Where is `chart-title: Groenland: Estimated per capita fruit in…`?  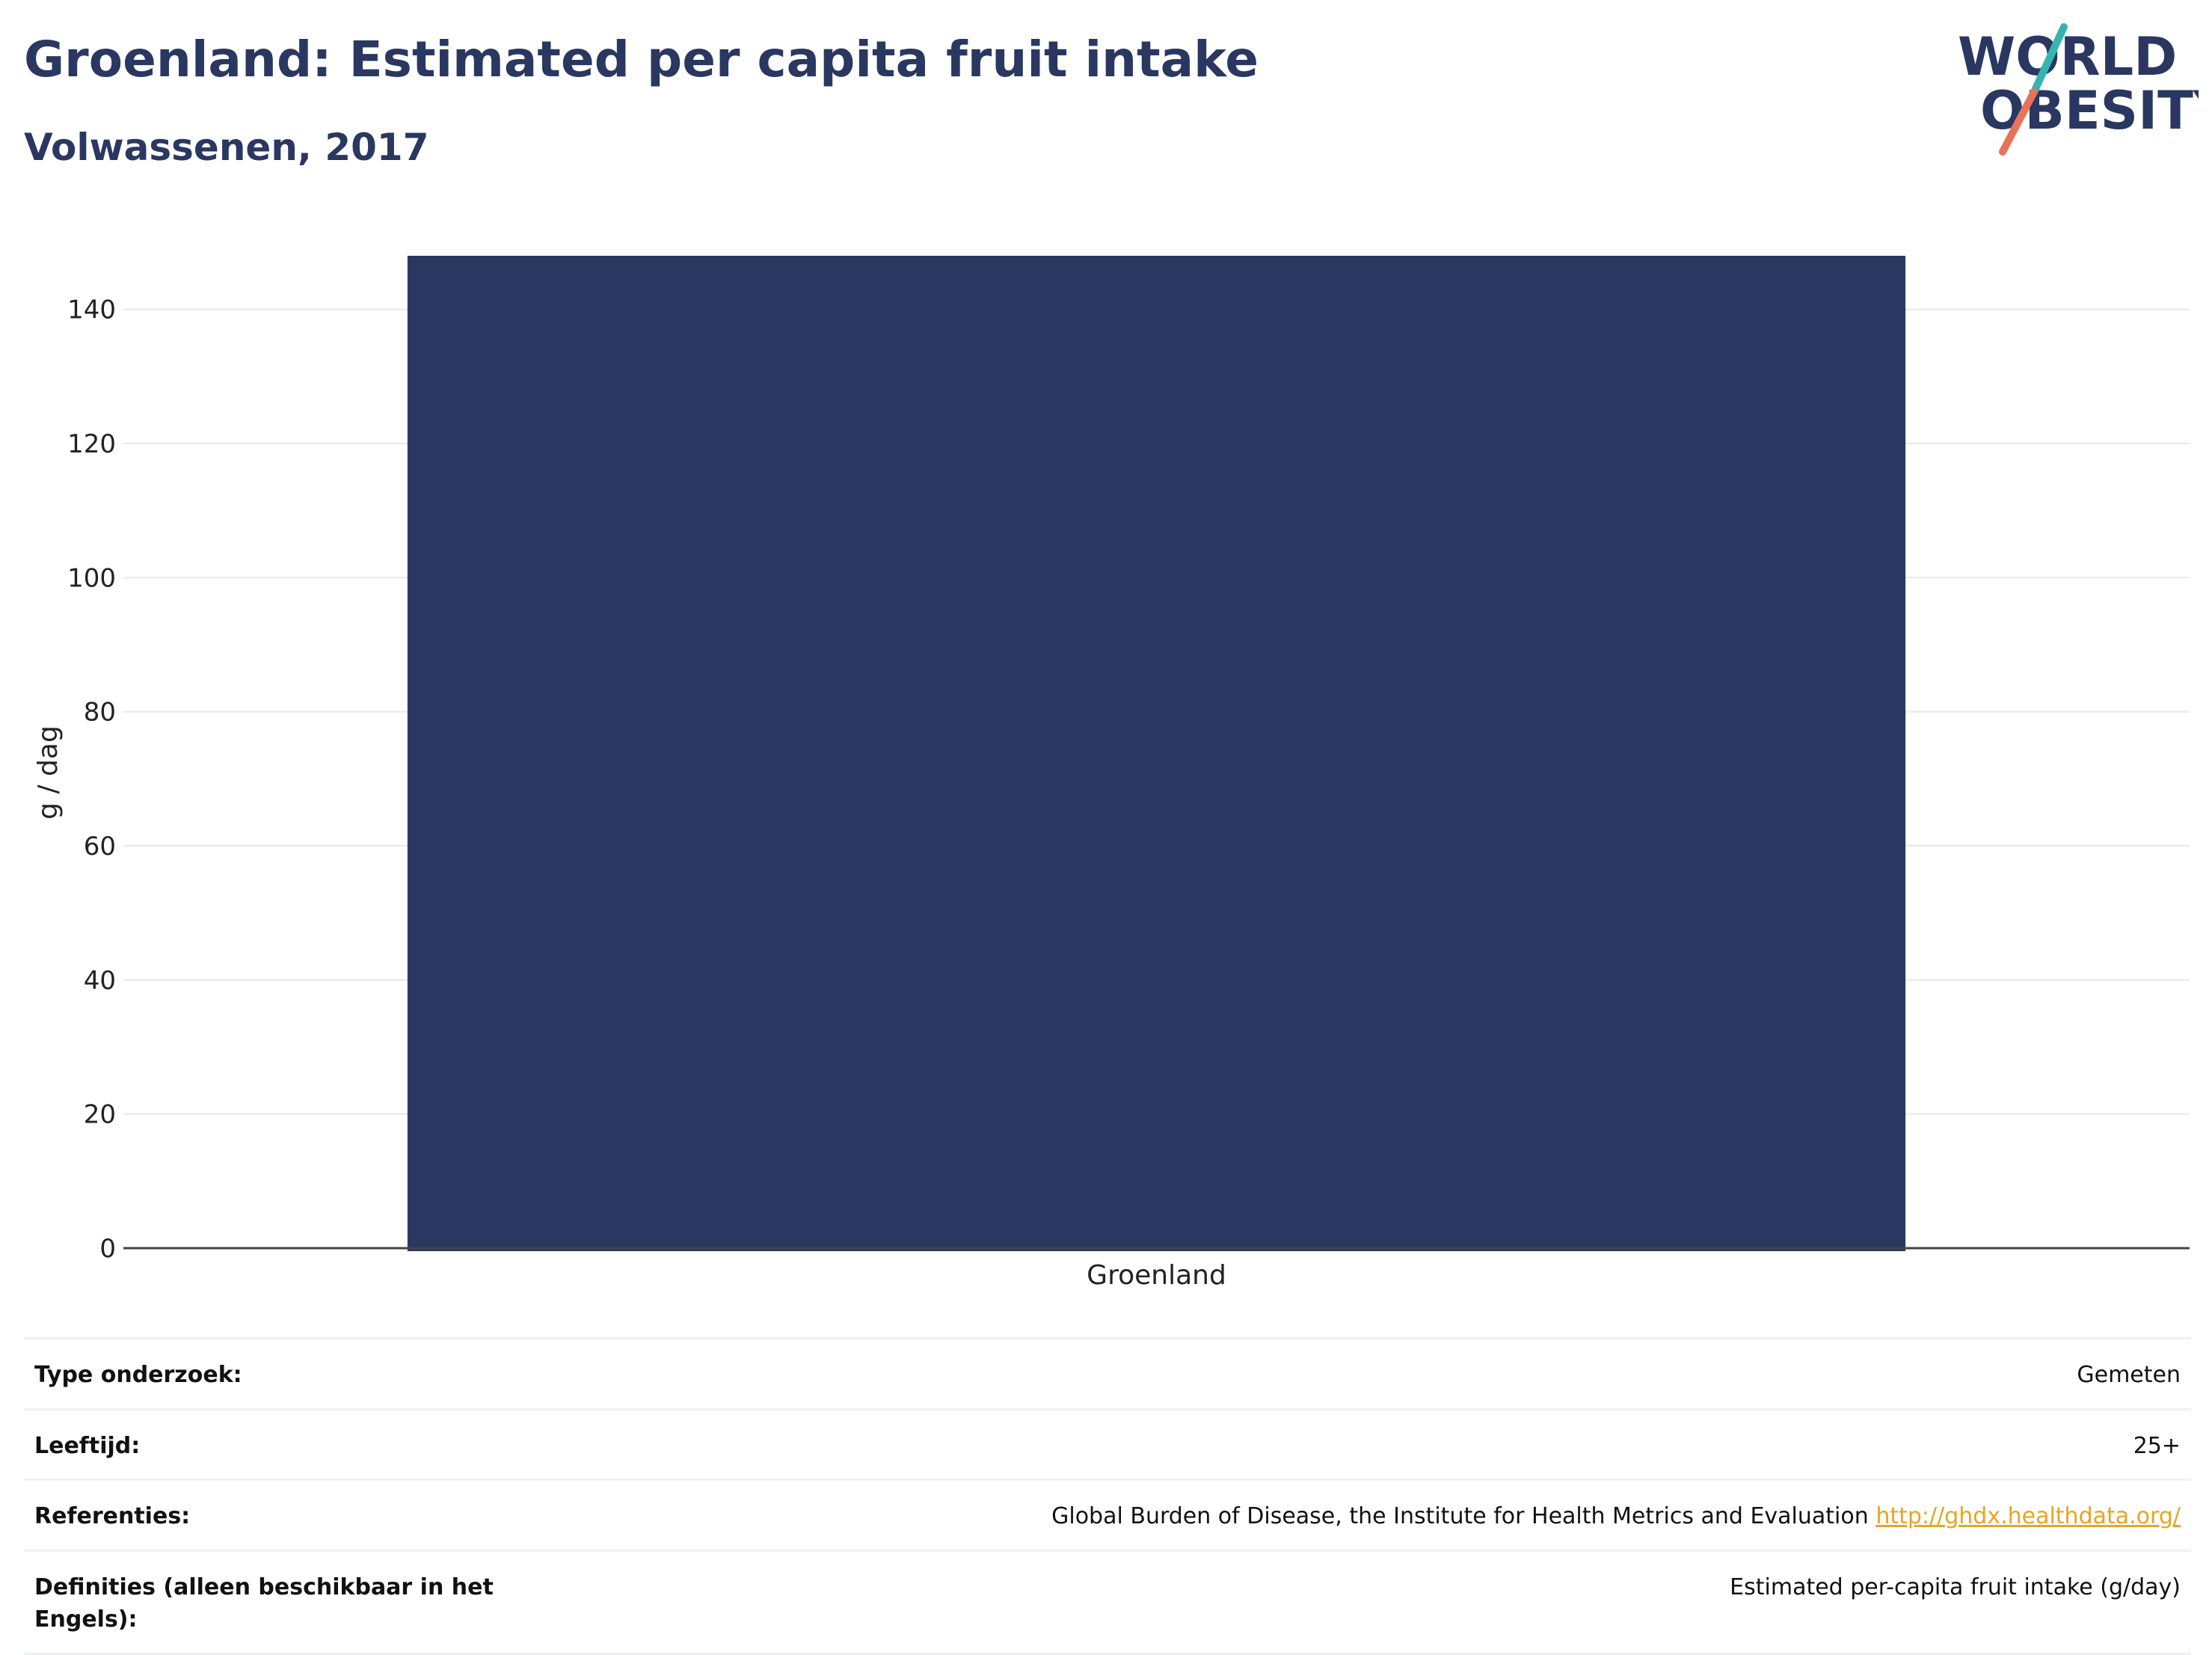
chart-title: Groenland: Estimated per capita fruit in… is located at coordinates (641, 59).